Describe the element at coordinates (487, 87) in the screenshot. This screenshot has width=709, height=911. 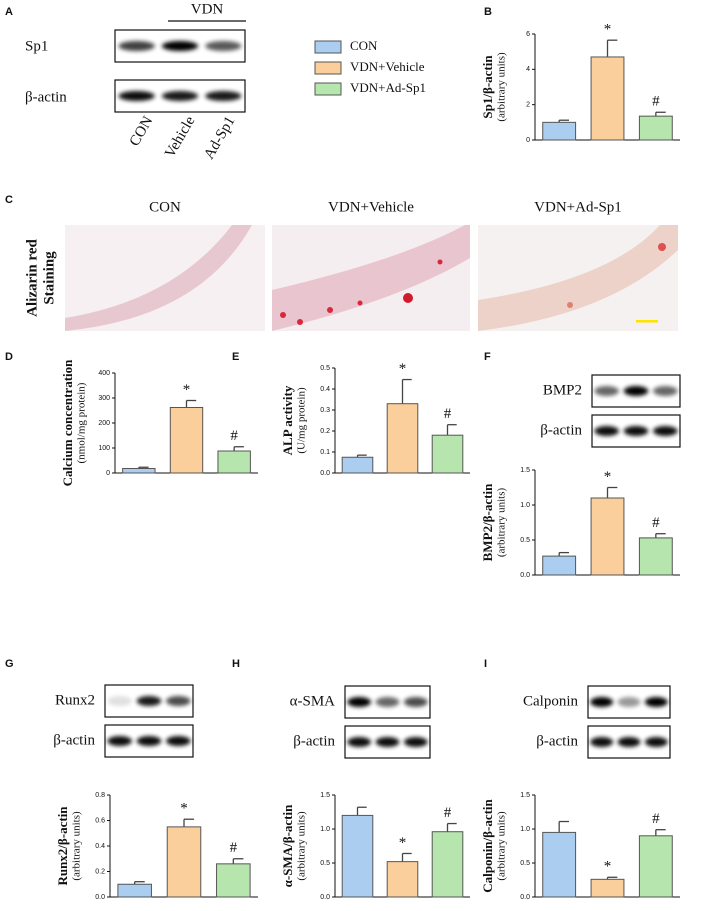
I see `y-axis-label: Sp1/β-actin` at that location.